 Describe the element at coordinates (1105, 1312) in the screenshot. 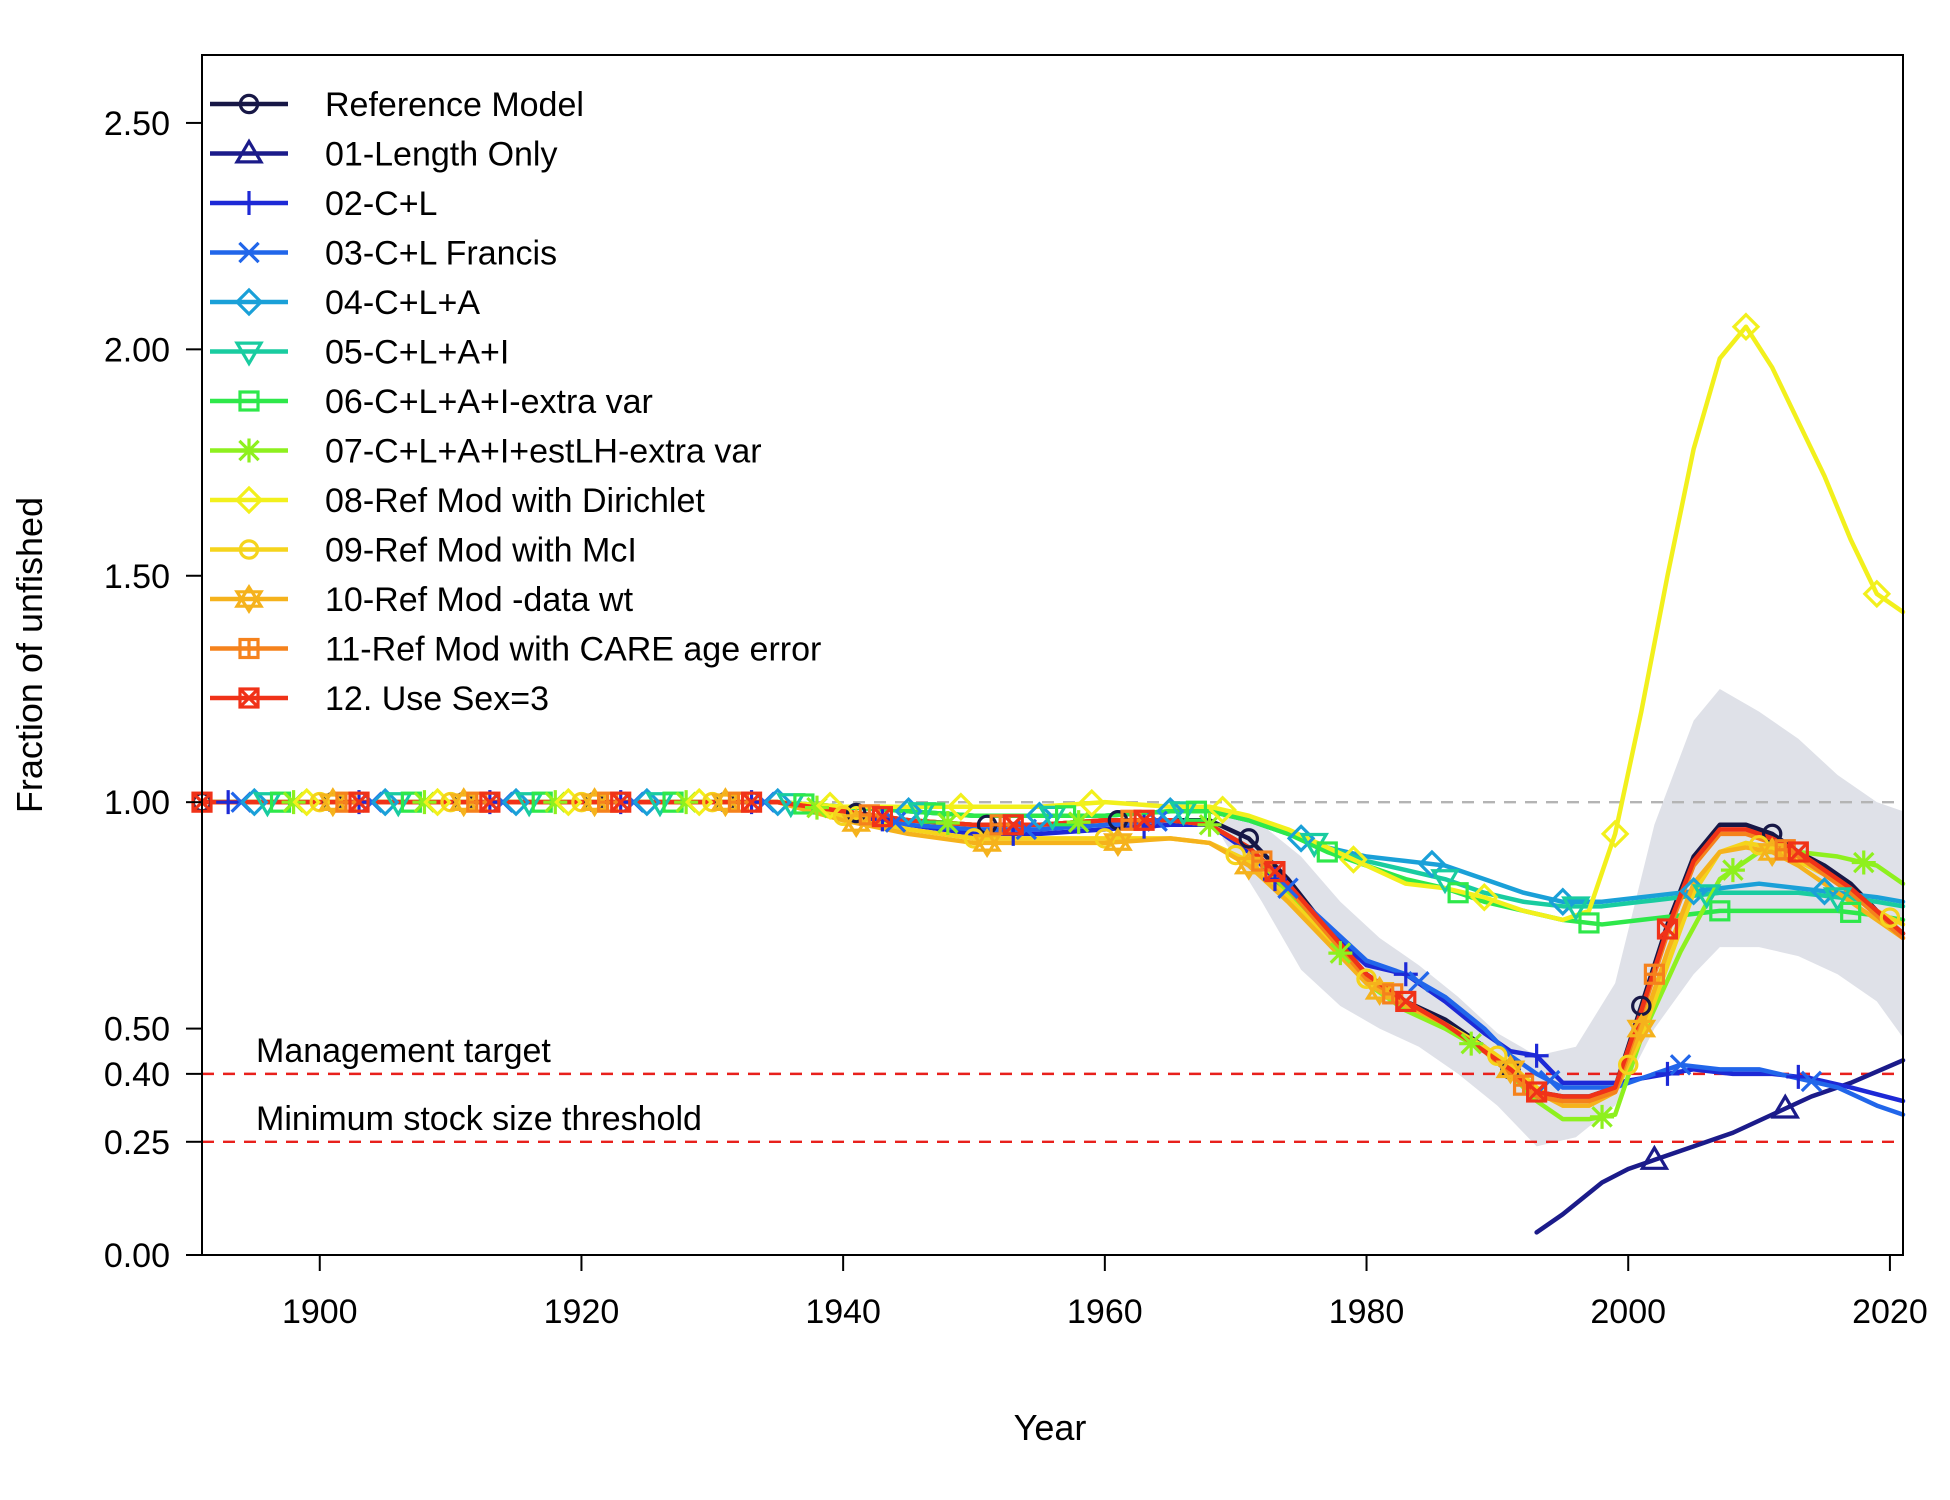

I see `x-tick-label: 1960` at that location.